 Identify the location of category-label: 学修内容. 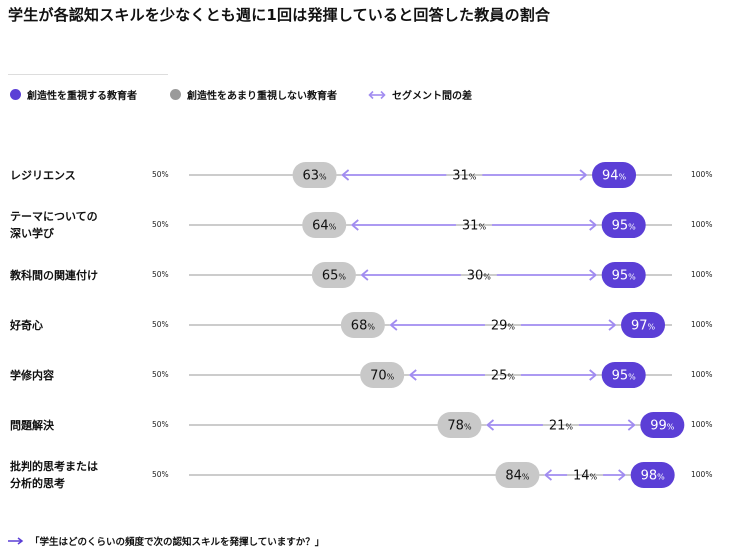
(32, 375).